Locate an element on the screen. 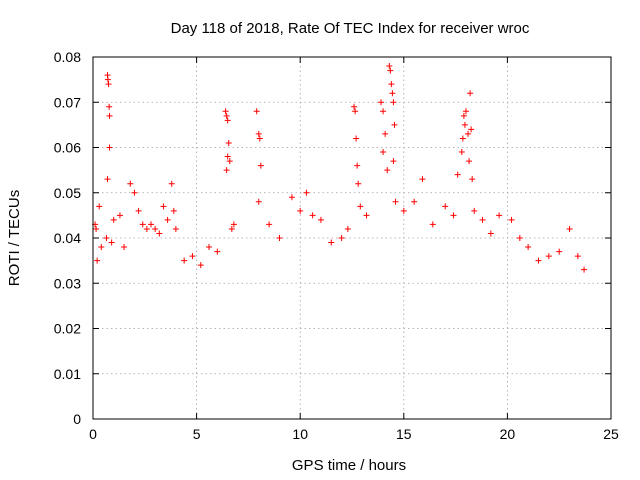 The image size is (640, 480). y-tick-label: 0.05 is located at coordinates (67, 193).